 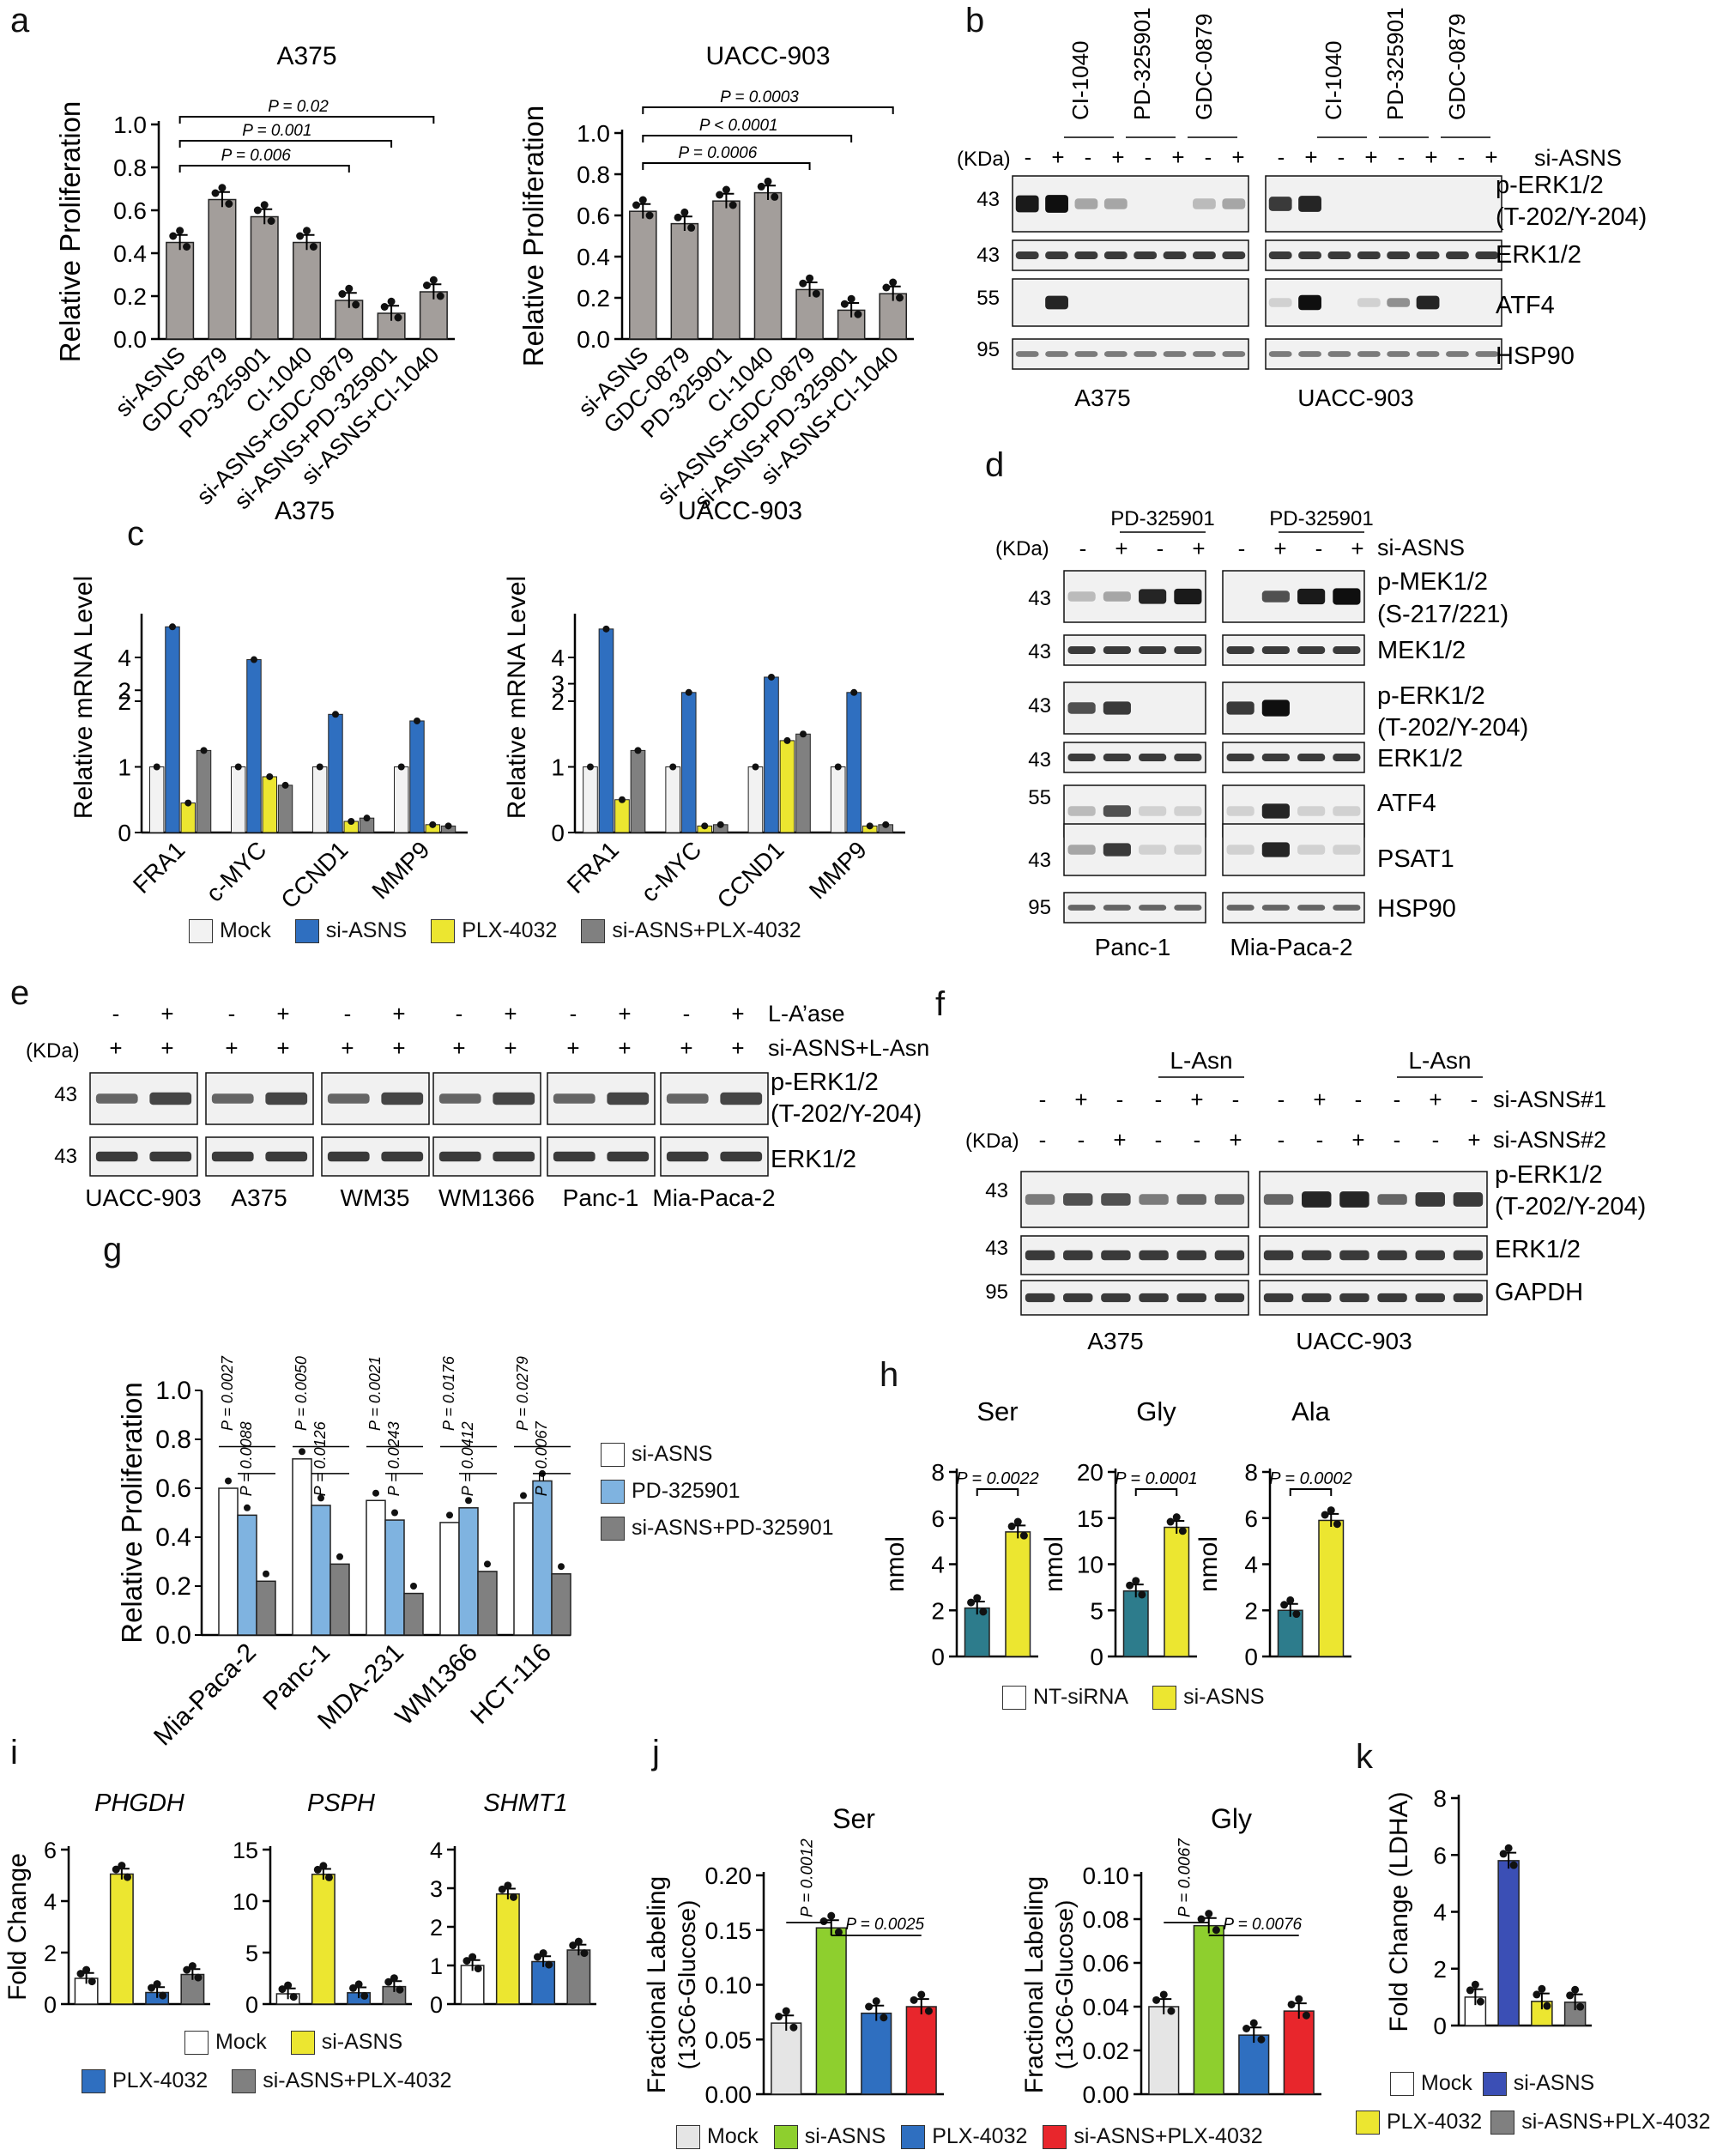 I want to click on kda-marker: 95, so click(x=1039, y=908).